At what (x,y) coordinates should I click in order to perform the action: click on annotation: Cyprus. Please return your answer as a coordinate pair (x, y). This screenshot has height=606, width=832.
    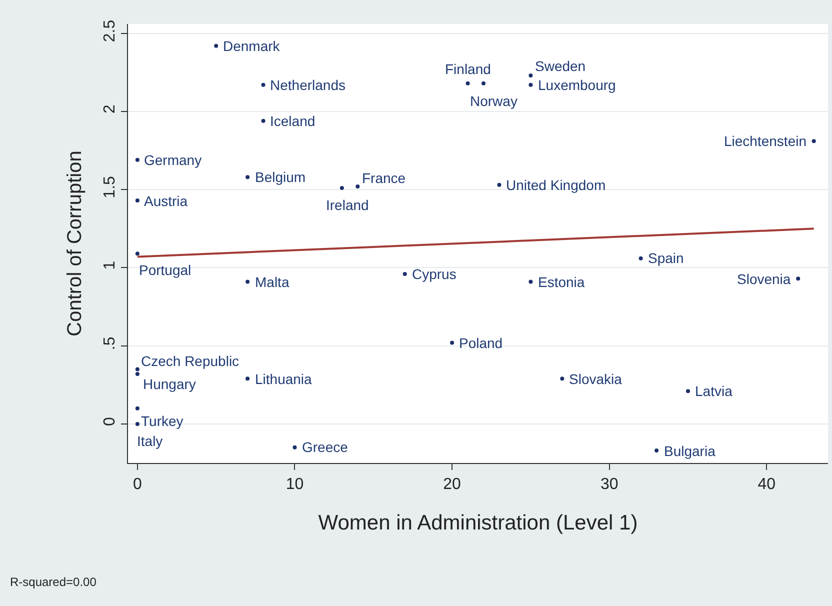
    Looking at the image, I should click on (434, 274).